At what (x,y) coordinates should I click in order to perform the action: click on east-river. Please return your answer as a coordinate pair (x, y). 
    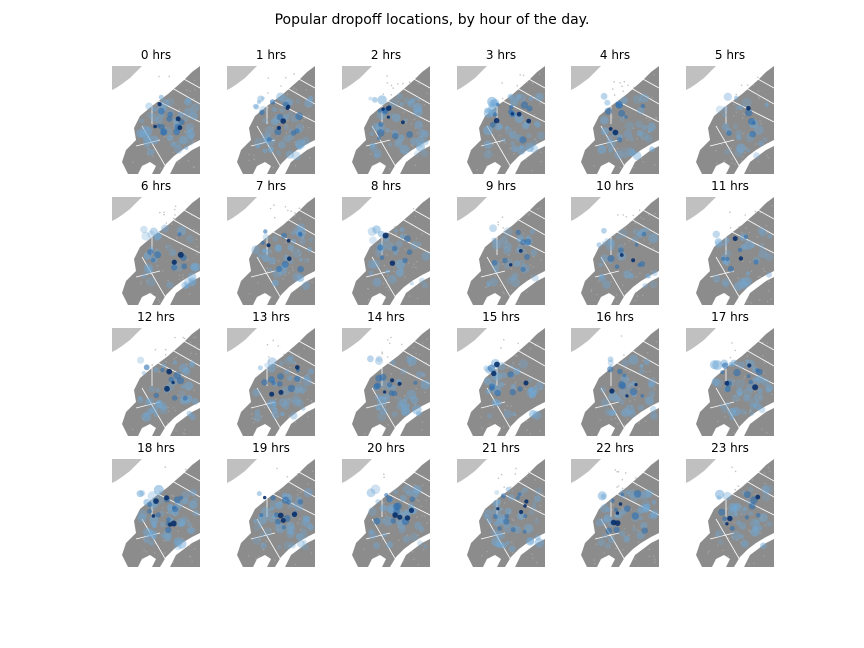
    Looking at the image, I should click on (639, 419).